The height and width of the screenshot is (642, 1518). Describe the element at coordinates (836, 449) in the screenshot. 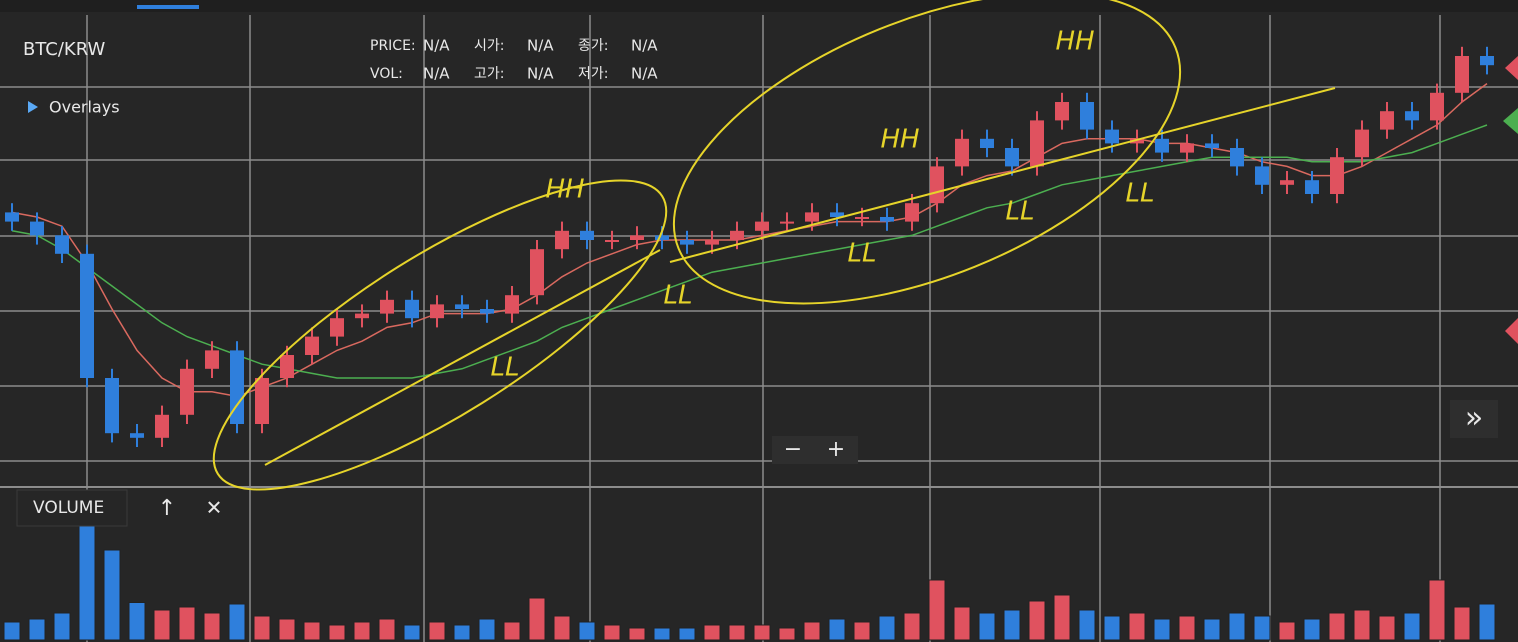

I see `zoom-in: +` at that location.